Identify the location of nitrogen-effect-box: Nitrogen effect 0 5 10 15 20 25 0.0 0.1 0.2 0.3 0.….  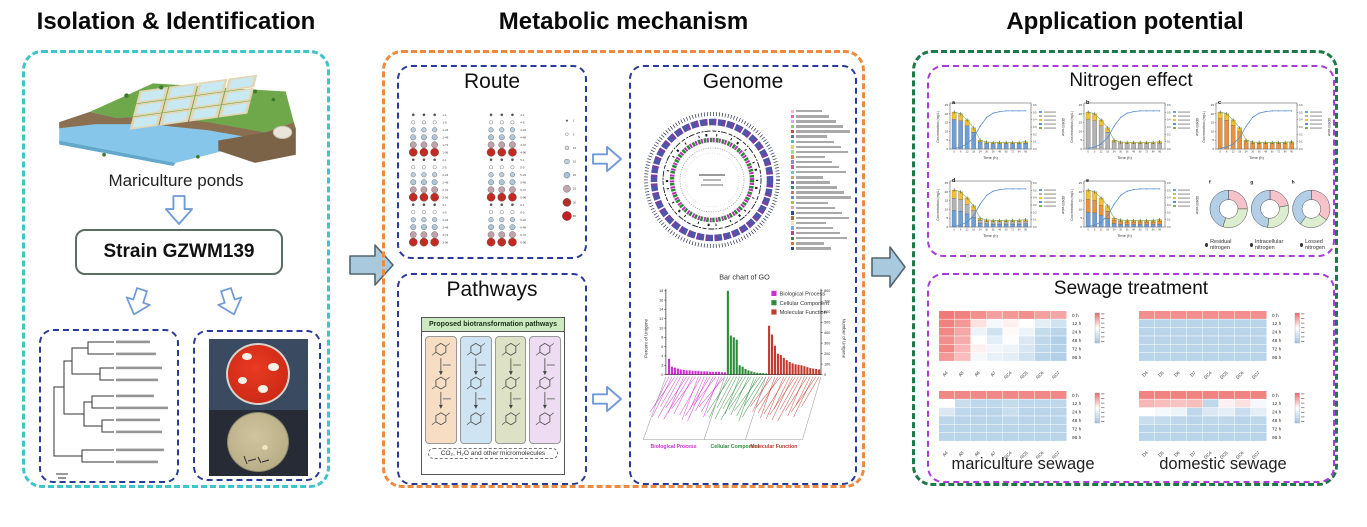
(1131, 161).